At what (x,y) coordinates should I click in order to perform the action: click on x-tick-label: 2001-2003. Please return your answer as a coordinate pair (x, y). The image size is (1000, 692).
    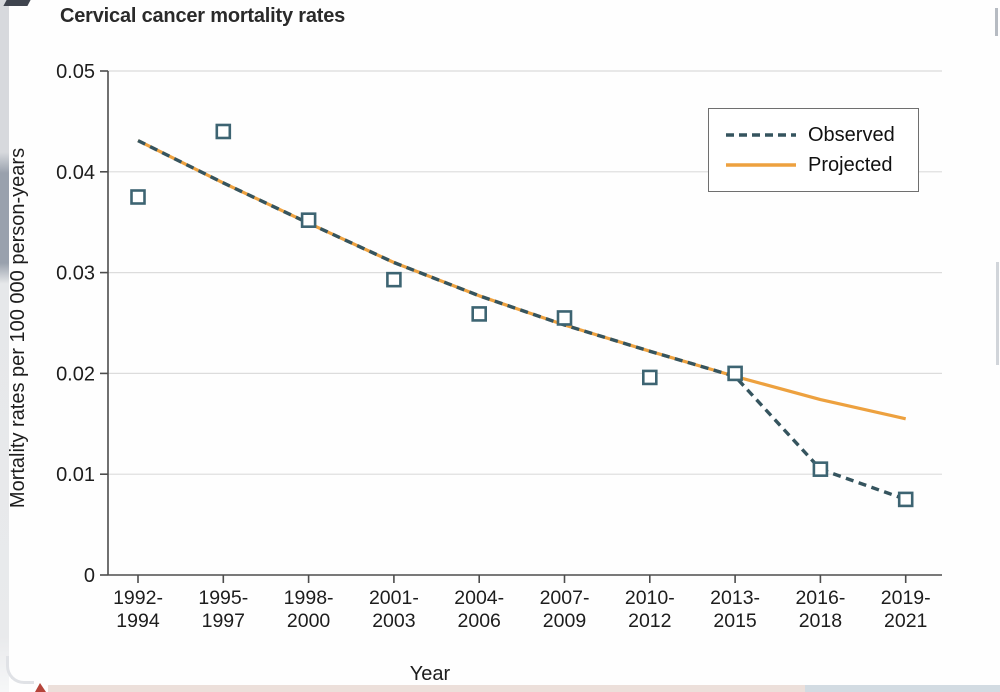
    Looking at the image, I should click on (394, 609).